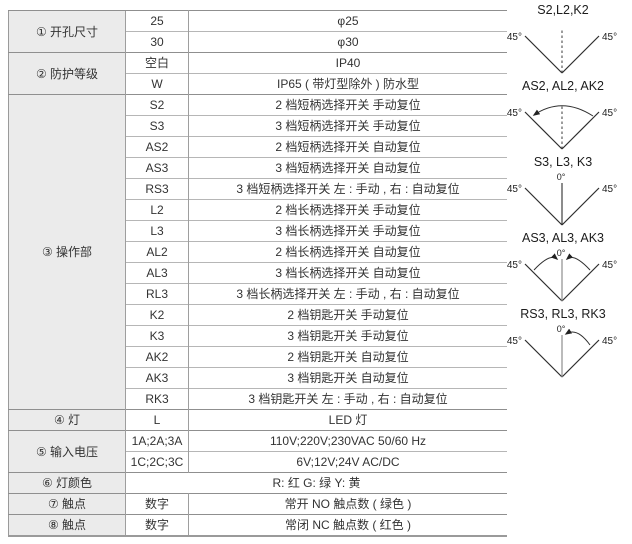 The width and height of the screenshot is (632, 544). What do you see at coordinates (157, 273) in the screenshot?
I see `code-cell: AL3` at bounding box center [157, 273].